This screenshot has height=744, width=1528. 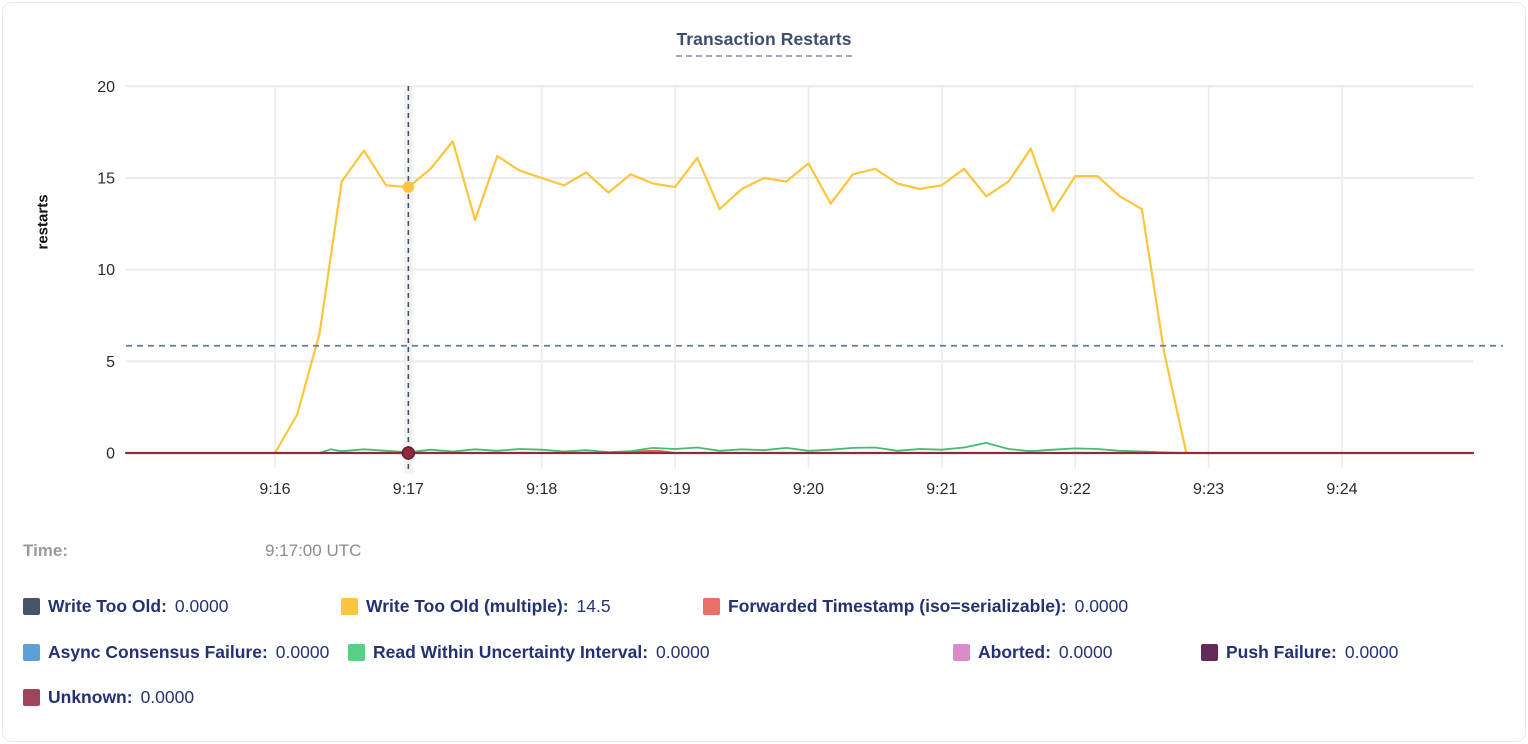 What do you see at coordinates (1281, 651) in the screenshot?
I see `legend-label: Push Failure:` at bounding box center [1281, 651].